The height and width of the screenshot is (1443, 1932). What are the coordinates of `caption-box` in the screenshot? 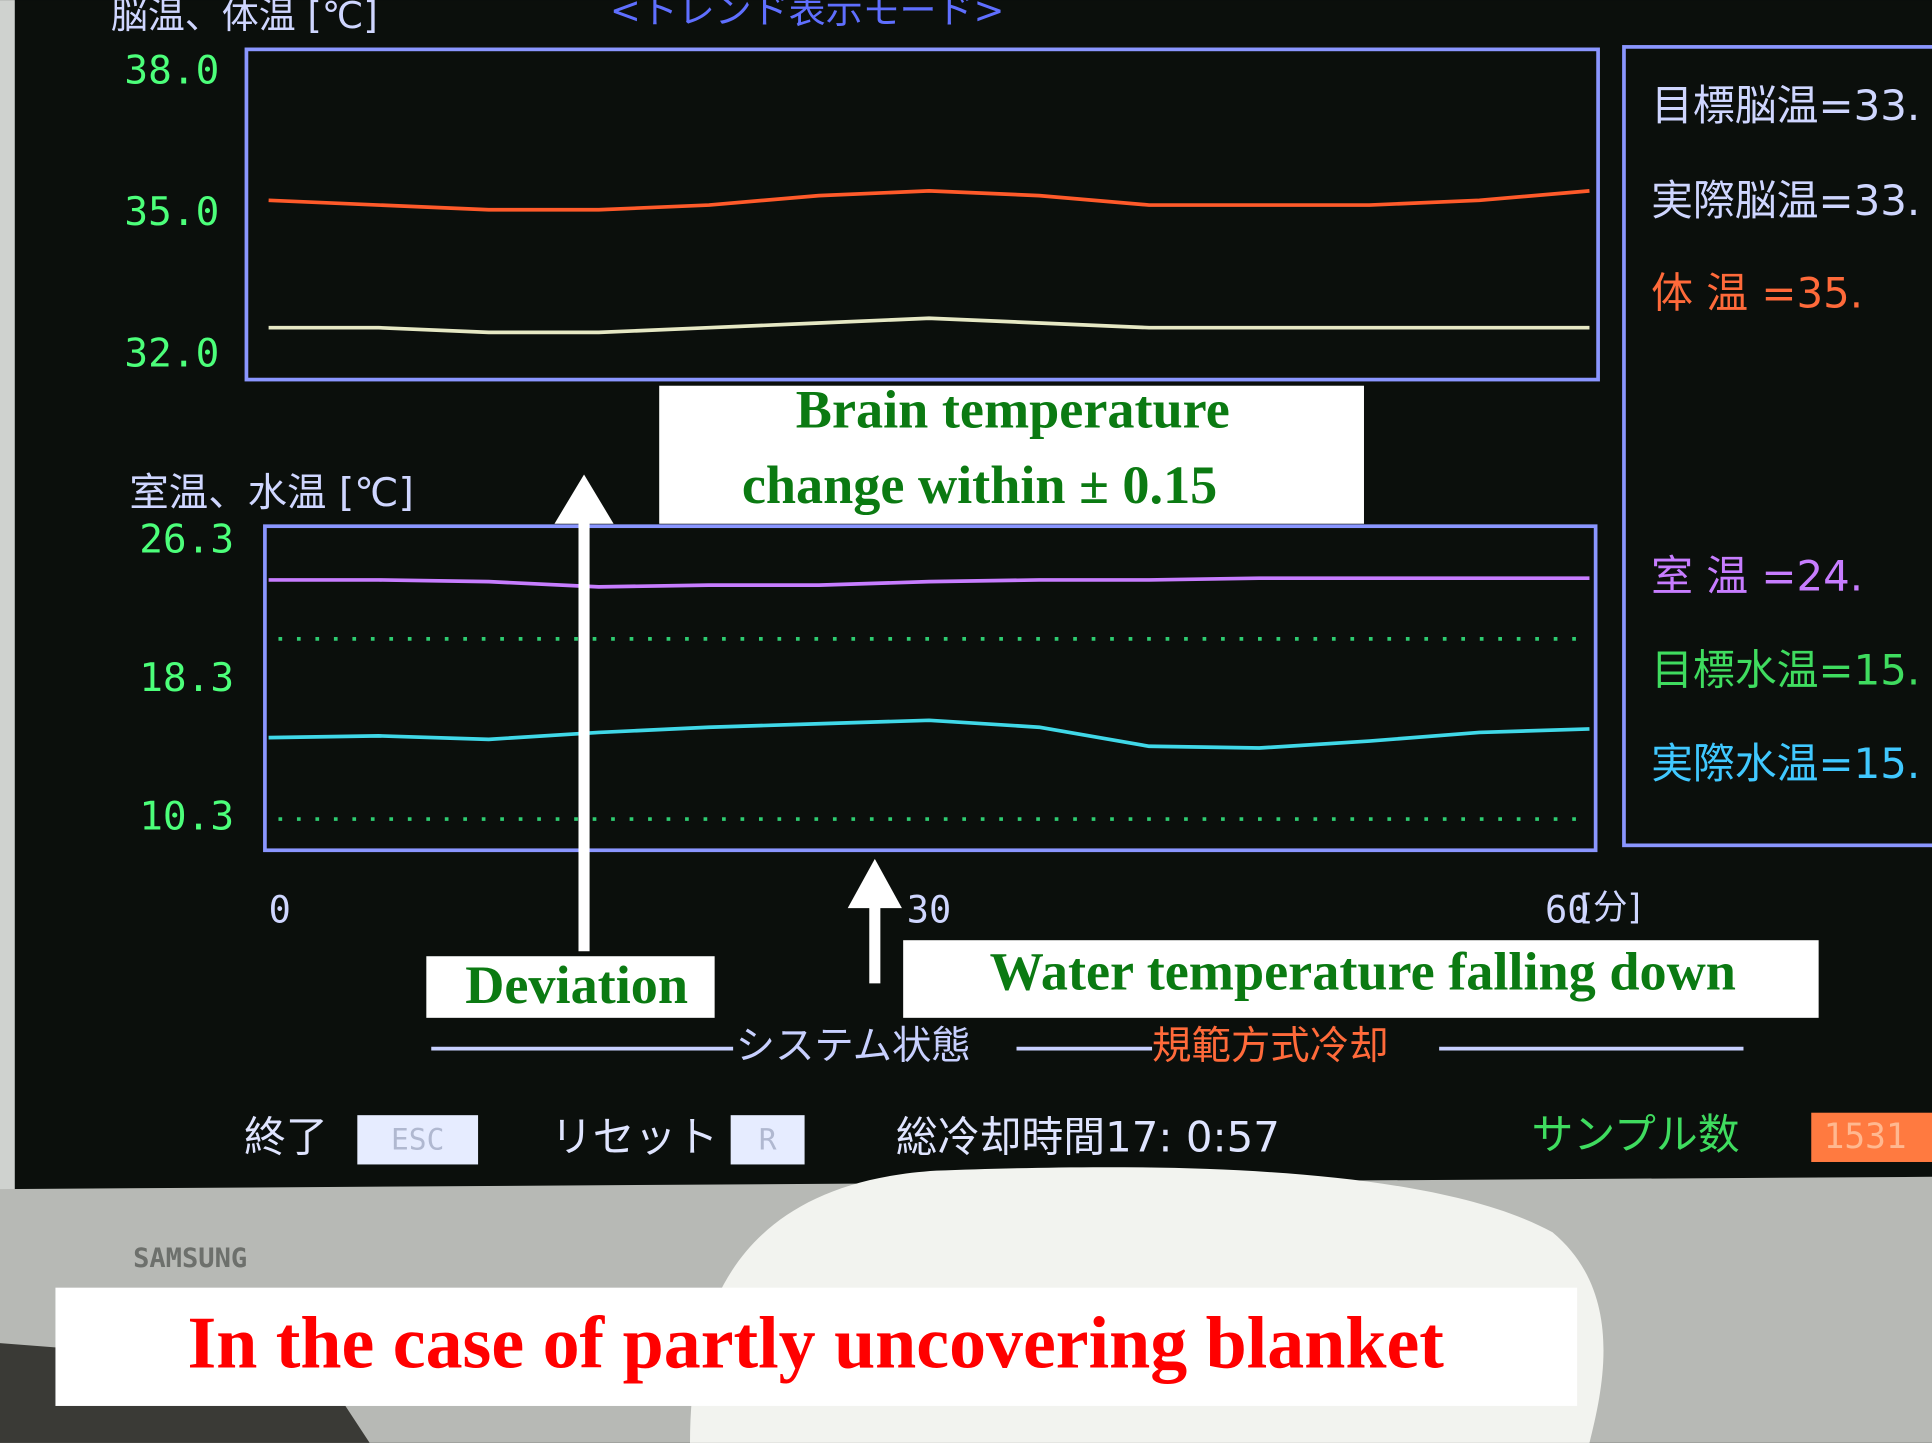 It's located at (816, 1346).